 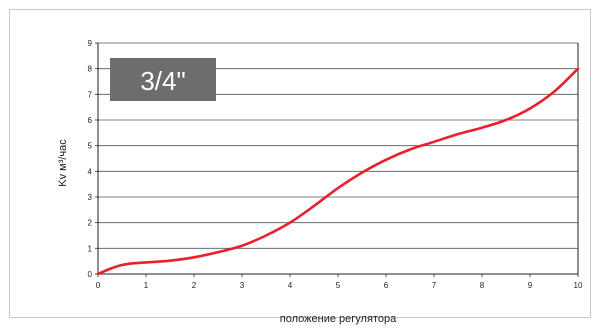 What do you see at coordinates (242, 285) in the screenshot?
I see `x-tick-label-3: 3` at bounding box center [242, 285].